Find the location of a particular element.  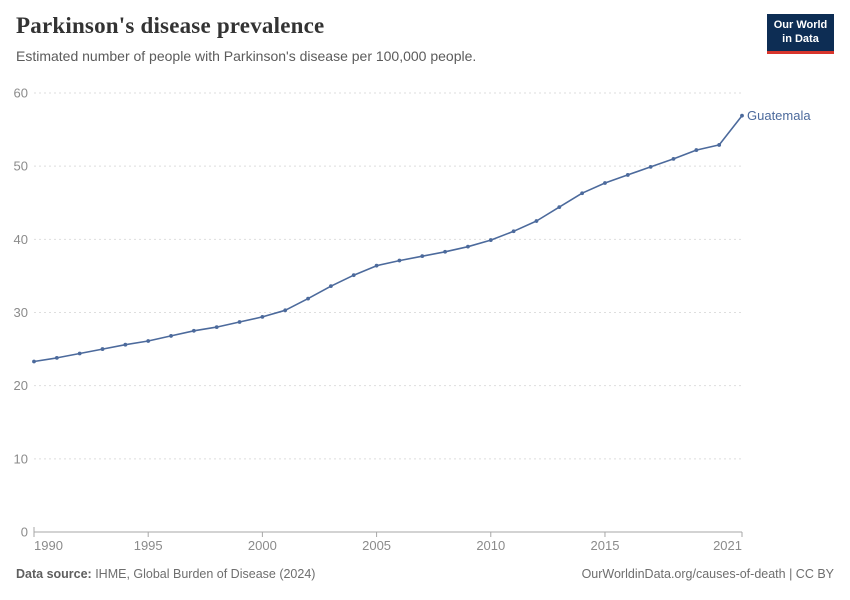

y-axis: 0 10 20 30 40 50 60 is located at coordinates (21, 313).